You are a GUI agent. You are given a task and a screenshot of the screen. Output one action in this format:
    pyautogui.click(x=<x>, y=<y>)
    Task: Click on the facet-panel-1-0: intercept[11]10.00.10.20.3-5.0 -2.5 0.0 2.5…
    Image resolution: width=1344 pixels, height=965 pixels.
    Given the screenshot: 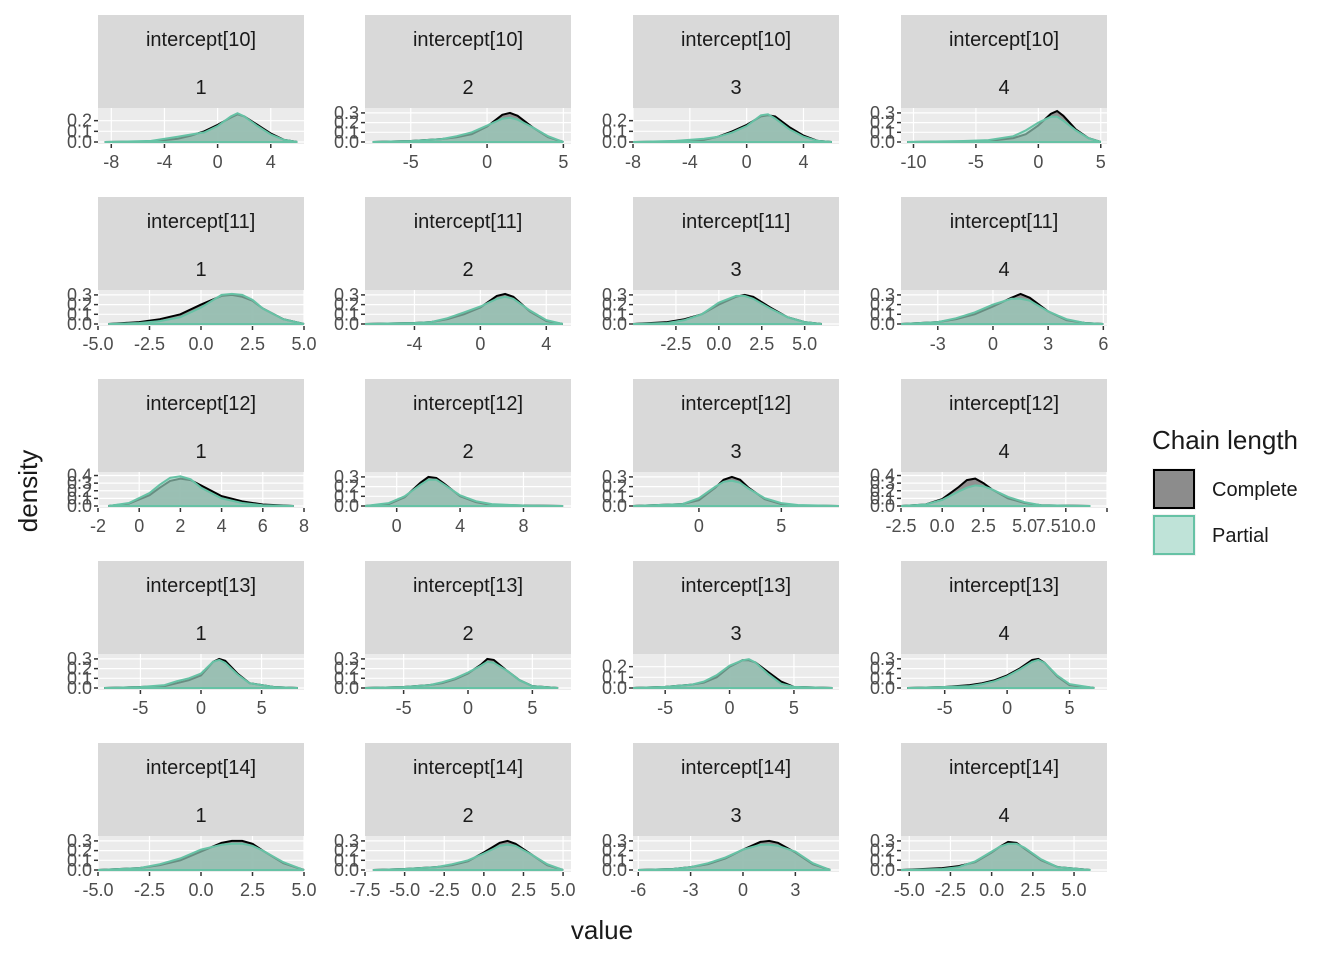 What is the action you would take?
    pyautogui.click(x=192, y=275)
    